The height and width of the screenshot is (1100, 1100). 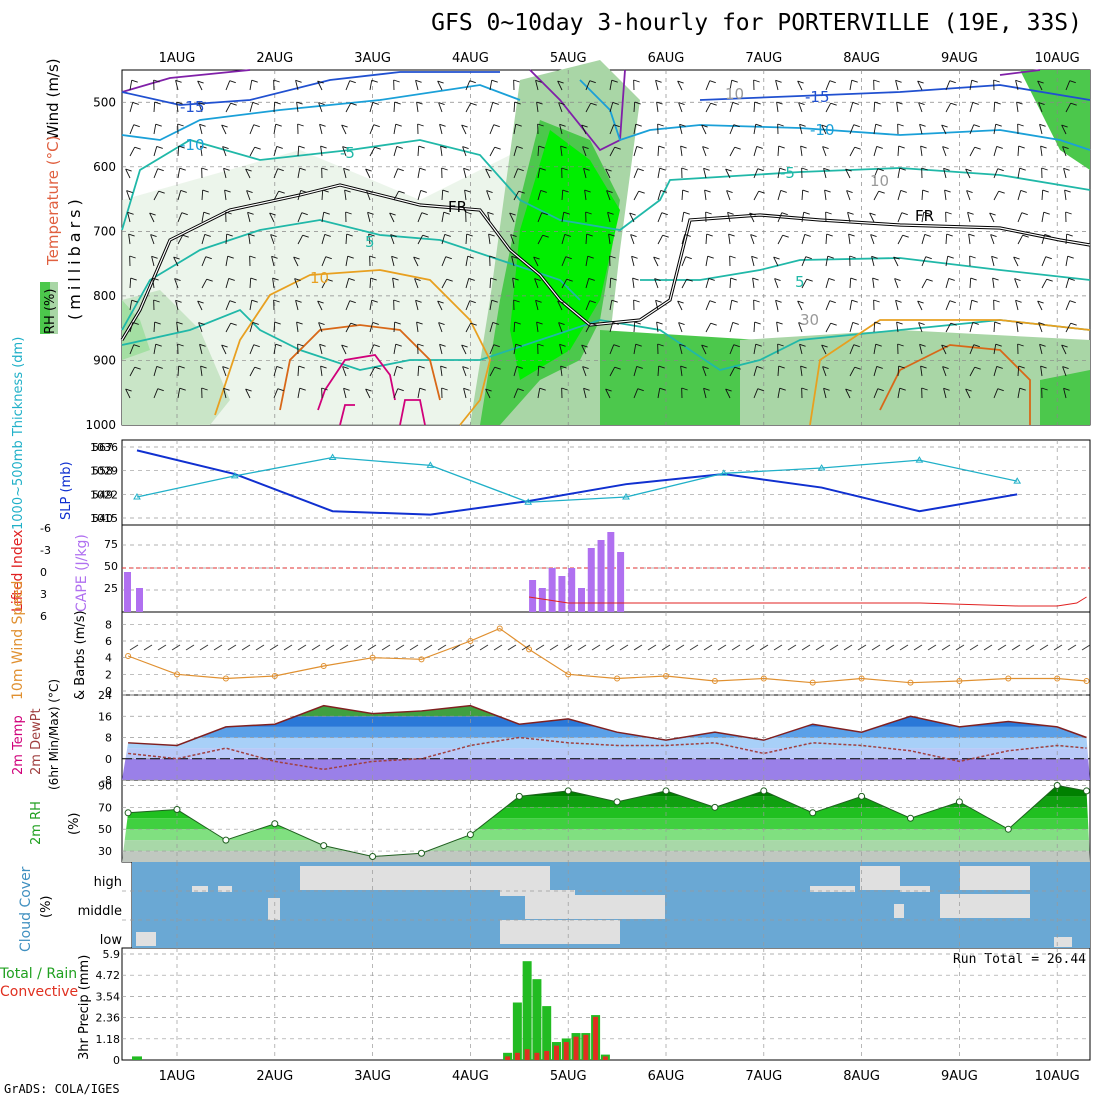 I want to click on date-label-top: 8AUG, so click(x=861, y=58).